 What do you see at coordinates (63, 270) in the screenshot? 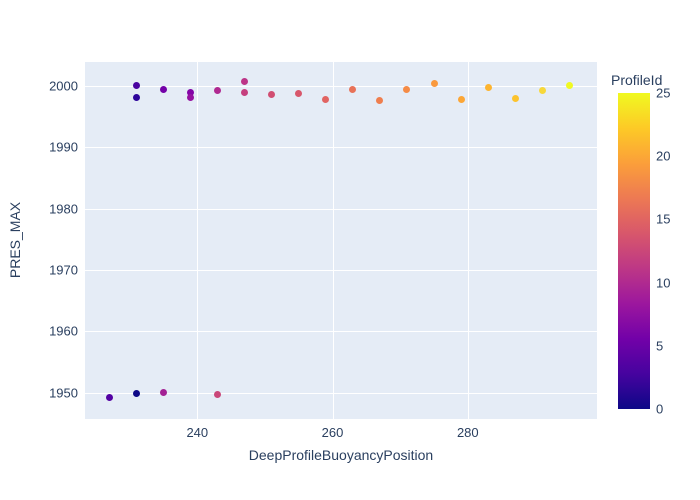
I see `y-tick-label: 1970` at bounding box center [63, 270].